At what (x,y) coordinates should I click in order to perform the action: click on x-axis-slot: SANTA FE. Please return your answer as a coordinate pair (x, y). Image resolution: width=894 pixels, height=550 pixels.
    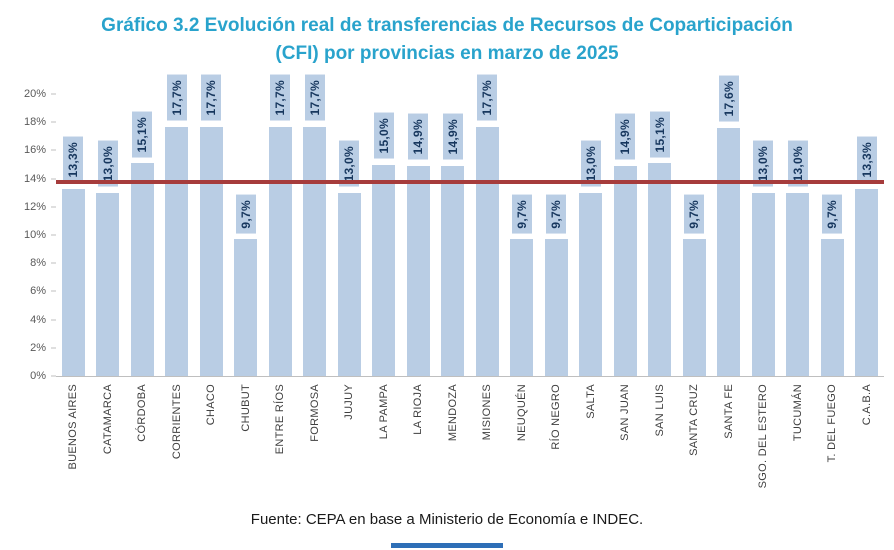
    Looking at the image, I should click on (729, 439).